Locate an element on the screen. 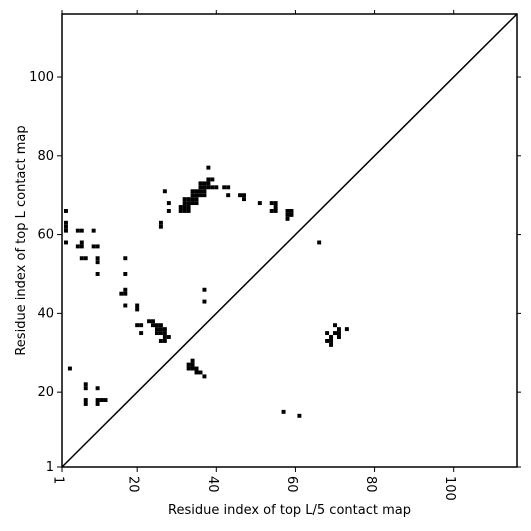  x-tick-label: 20 is located at coordinates (133, 484).